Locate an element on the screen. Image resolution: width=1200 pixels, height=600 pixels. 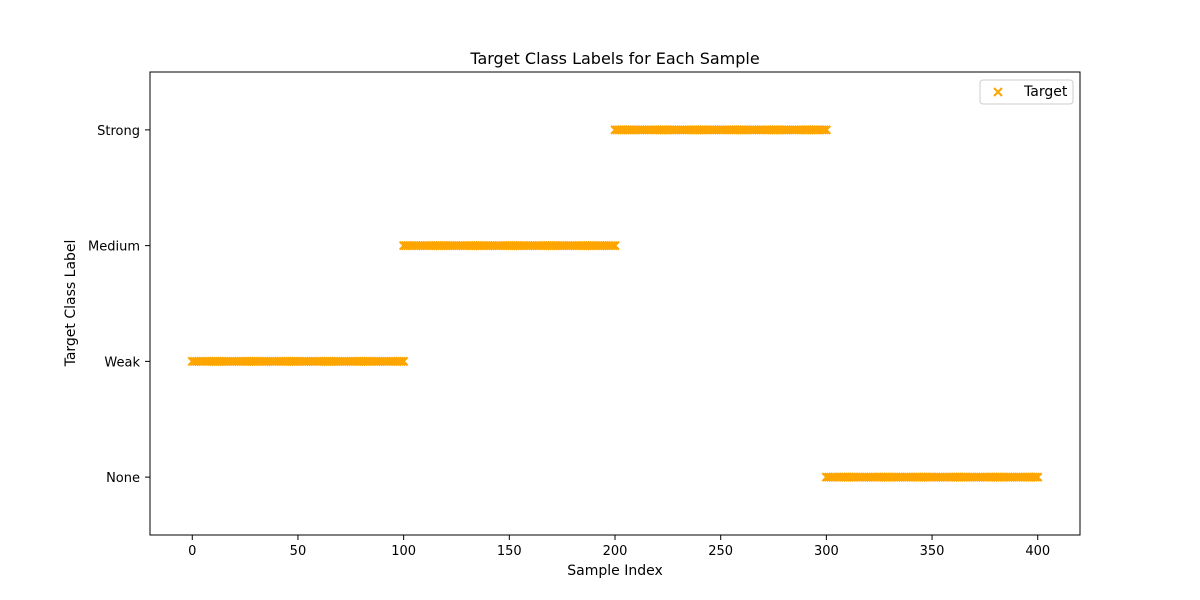
x-tick-label: 300 is located at coordinates (826, 551).